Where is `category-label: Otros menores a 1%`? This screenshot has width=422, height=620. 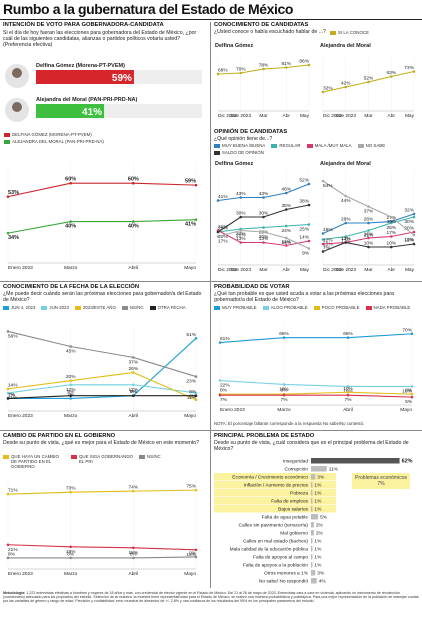 category-label: Otros menores a 1% is located at coordinates (286, 574).